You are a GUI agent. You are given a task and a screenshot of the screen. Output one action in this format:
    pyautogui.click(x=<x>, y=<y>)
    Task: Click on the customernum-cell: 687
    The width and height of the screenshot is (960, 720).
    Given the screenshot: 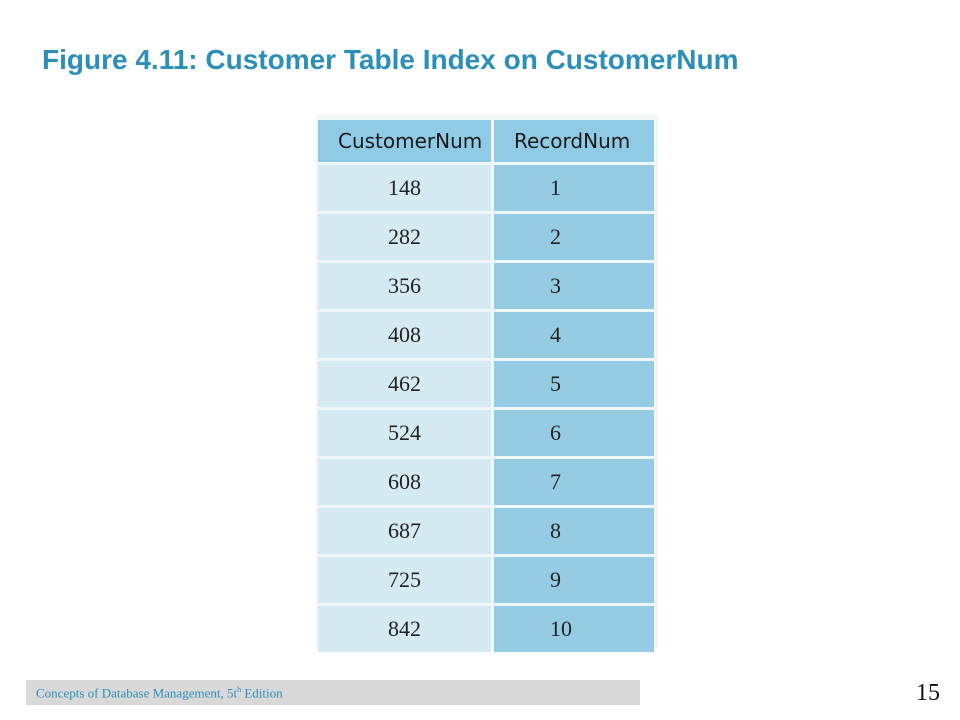 What is the action you would take?
    pyautogui.click(x=404, y=531)
    